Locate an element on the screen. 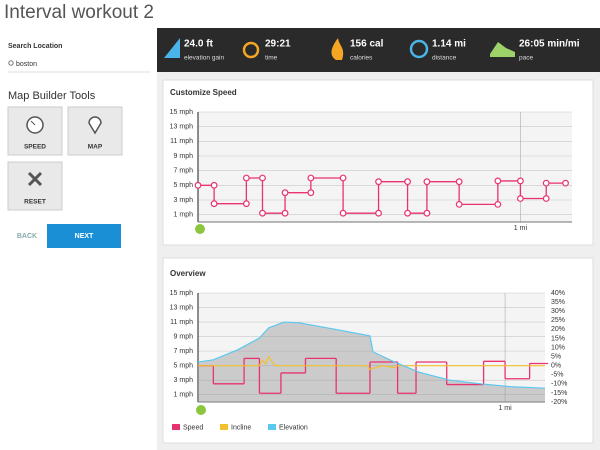 Image resolution: width=600 pixels, height=450 pixels. y2-tick-label: 35% is located at coordinates (558, 302).